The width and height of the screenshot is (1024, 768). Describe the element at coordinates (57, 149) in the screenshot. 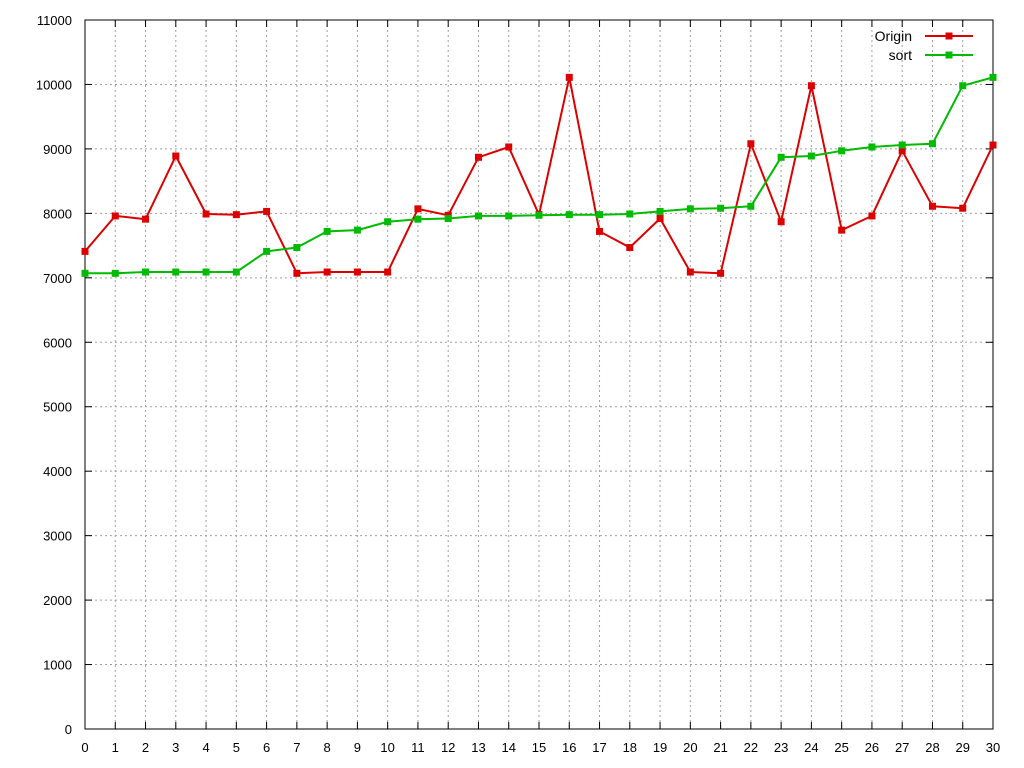

I see `y-tick-label: 9000` at that location.